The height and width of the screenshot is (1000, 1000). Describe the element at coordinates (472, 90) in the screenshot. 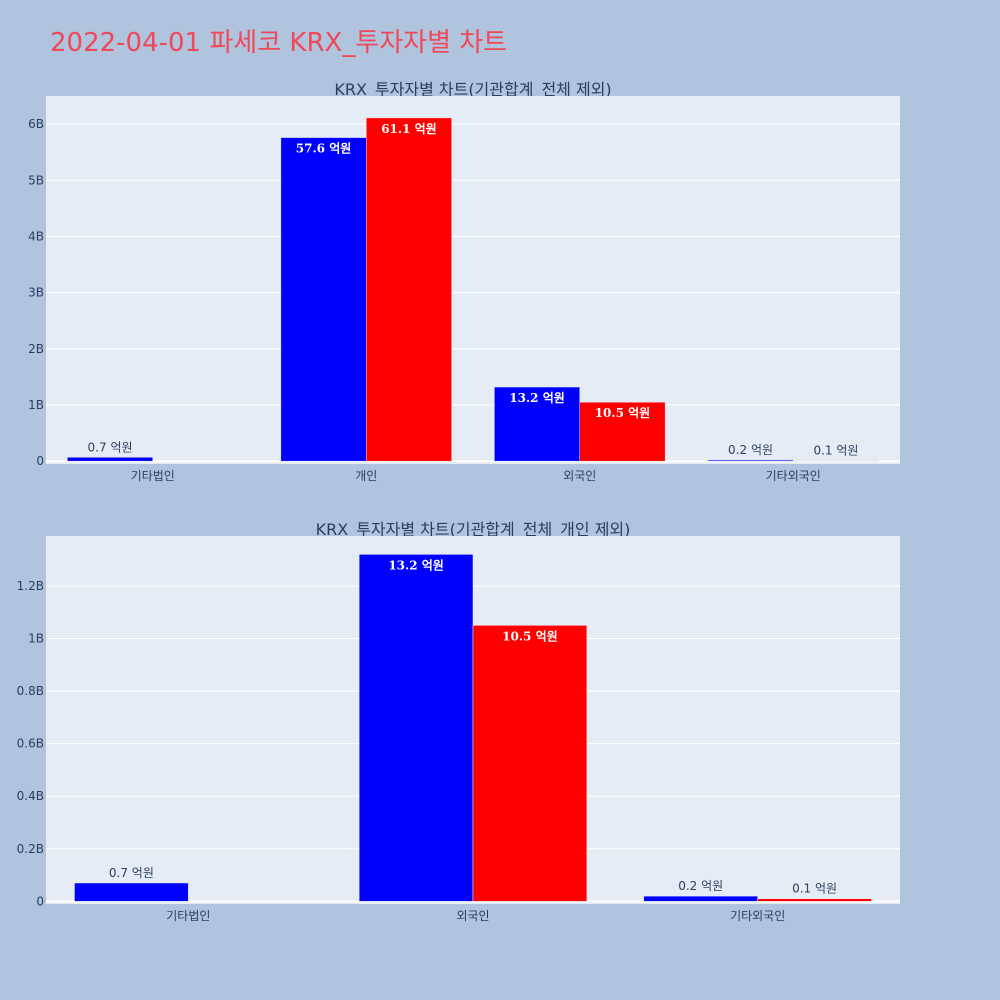

I see `chart-title: KRX_투자자별 차트(기관합계_전체 제외)` at that location.